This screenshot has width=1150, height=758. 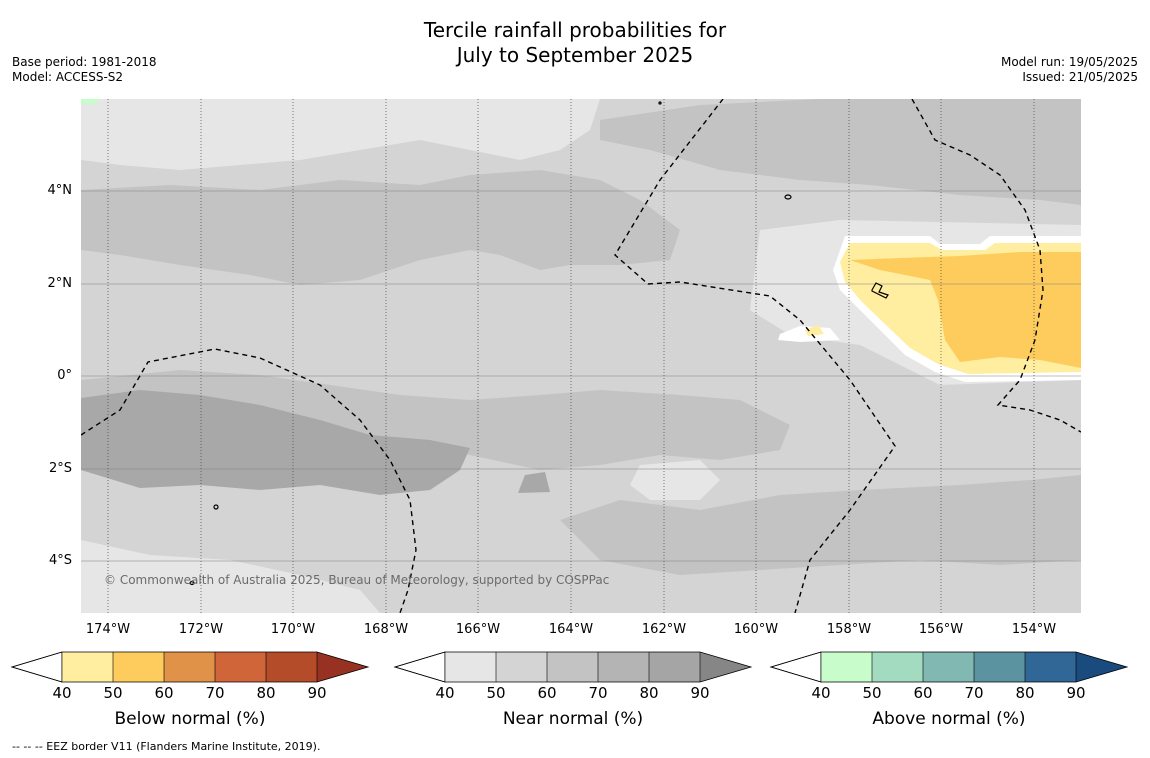 I want to click on lon-tick-172w: 172°W, so click(x=201, y=629).